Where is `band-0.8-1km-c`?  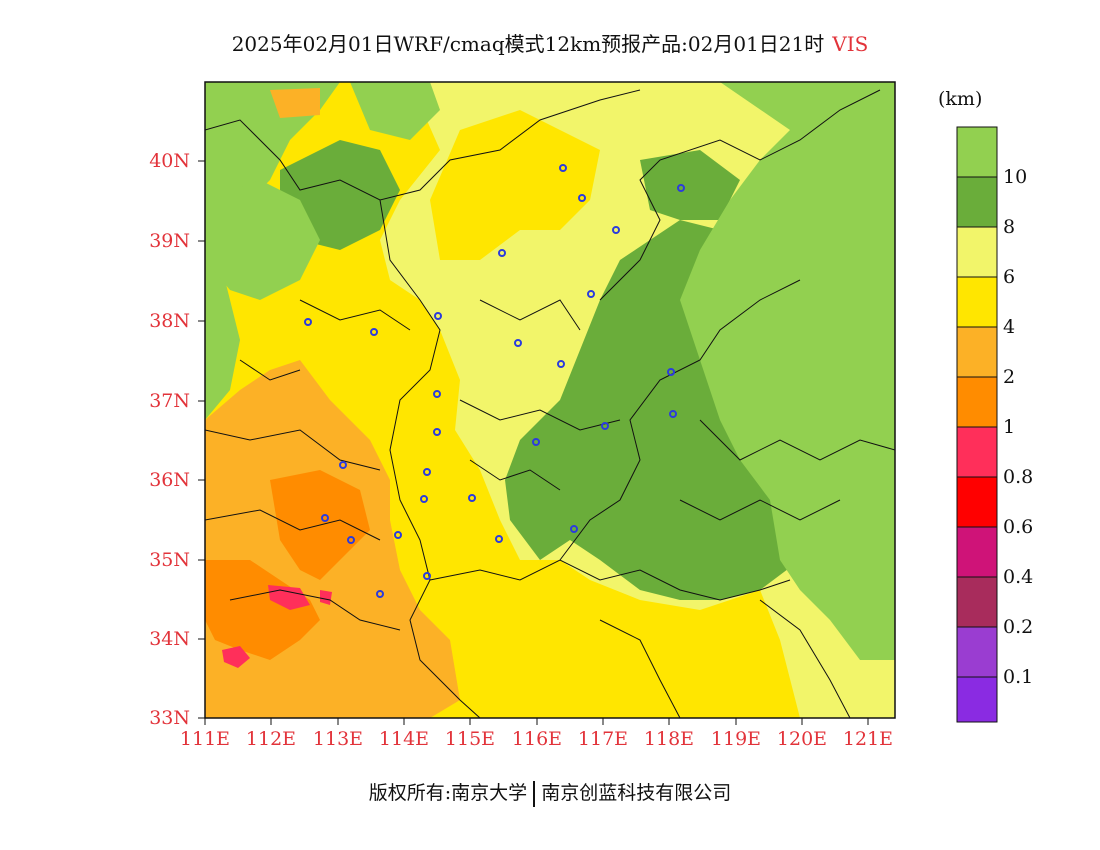
band-0.8-1km-c is located at coordinates (236, 657).